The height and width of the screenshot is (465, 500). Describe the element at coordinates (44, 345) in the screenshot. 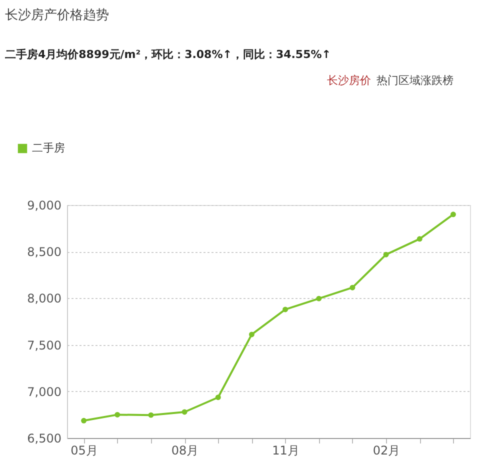

I see `y-tick-label: 7,500` at that location.